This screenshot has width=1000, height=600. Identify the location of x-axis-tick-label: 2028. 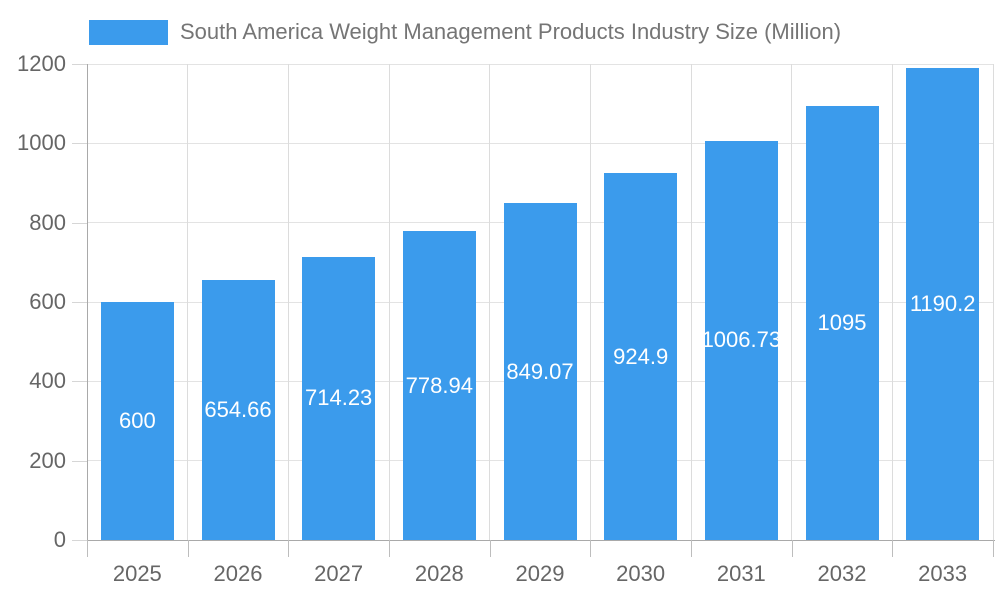
(439, 573).